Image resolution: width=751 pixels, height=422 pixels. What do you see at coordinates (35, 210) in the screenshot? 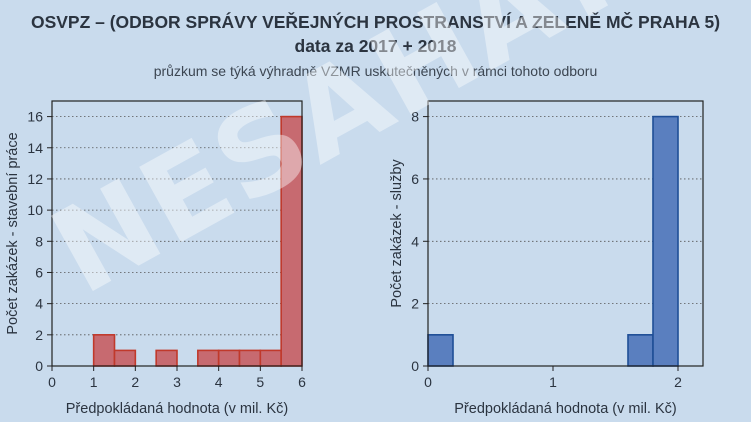
I see `y-tick-label: 10` at bounding box center [35, 210].